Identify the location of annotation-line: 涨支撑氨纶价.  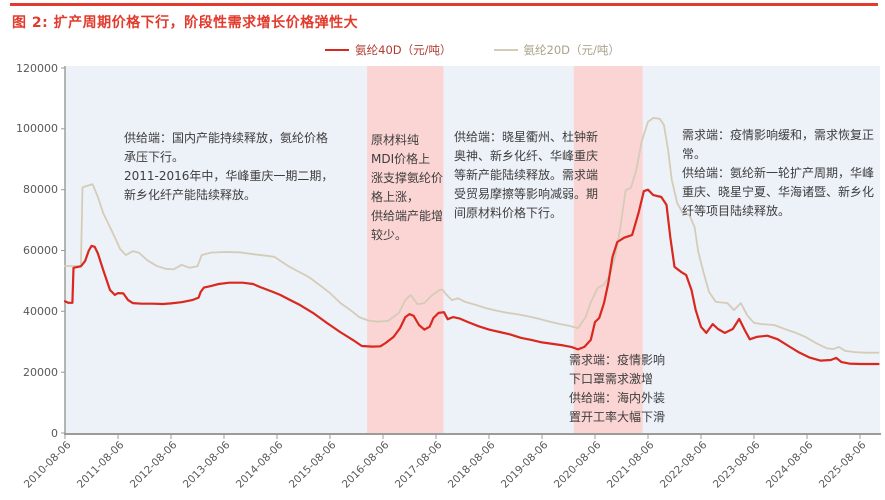
(407, 178).